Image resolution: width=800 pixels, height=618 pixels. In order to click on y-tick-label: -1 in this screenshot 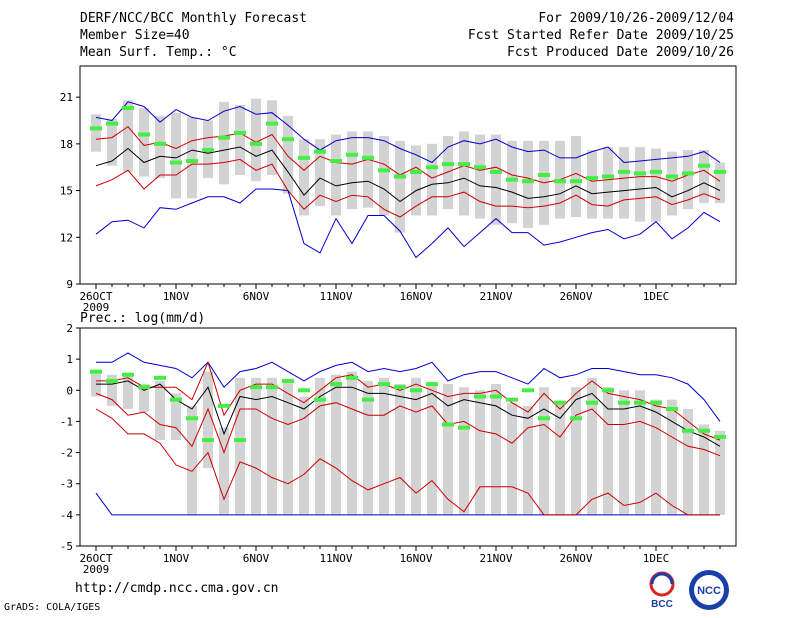, I will do `click(66, 421)`.